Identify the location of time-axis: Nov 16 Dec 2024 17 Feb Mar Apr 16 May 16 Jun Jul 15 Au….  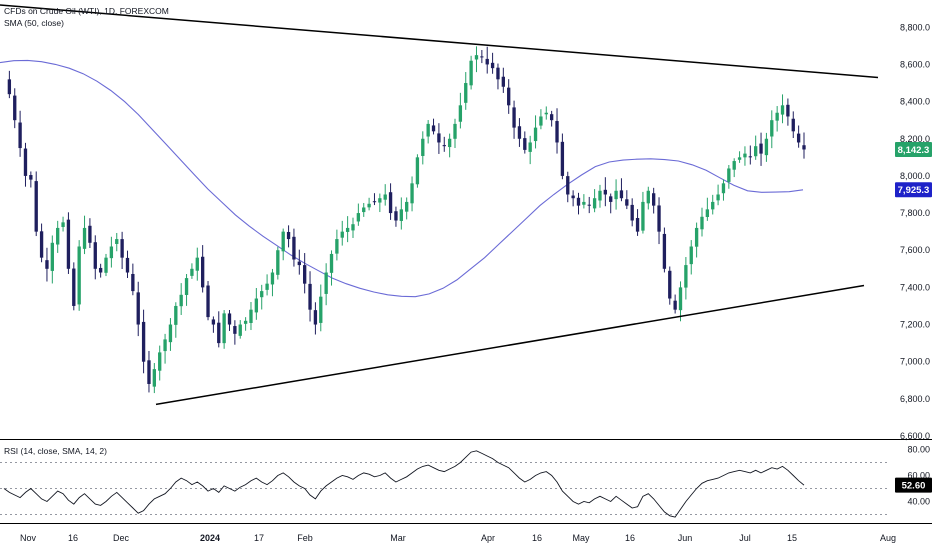
(458, 538).